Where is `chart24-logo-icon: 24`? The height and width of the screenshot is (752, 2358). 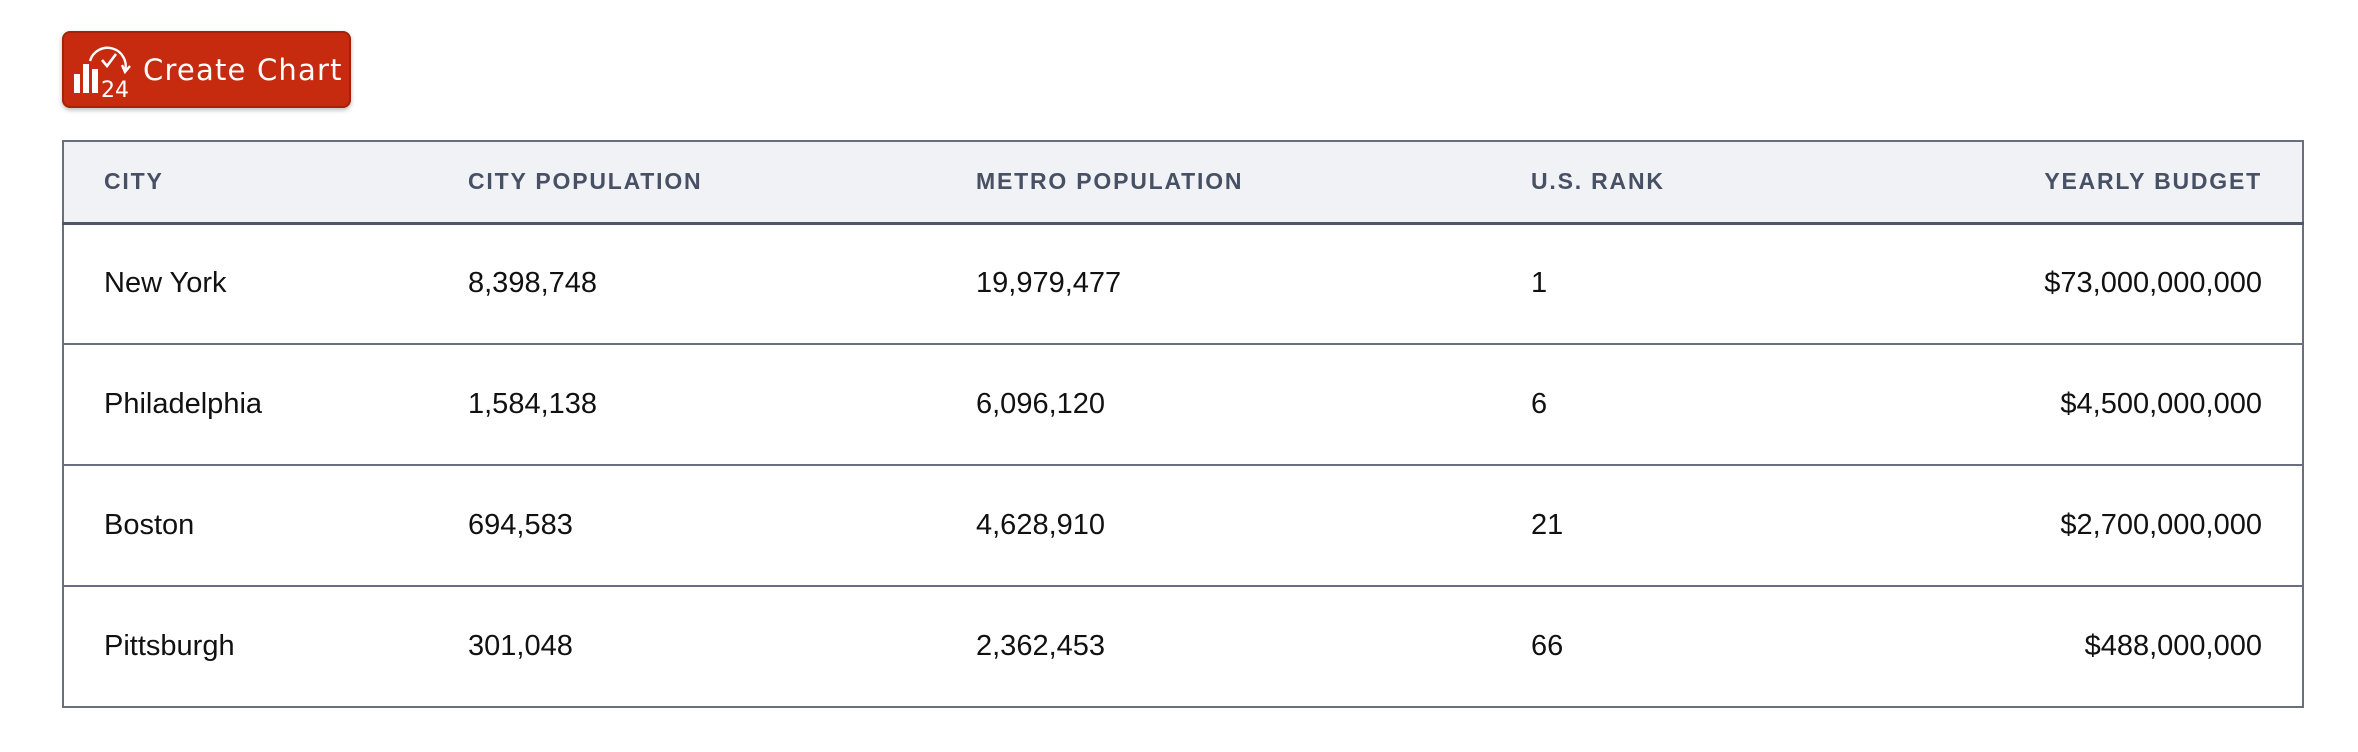 chart24-logo-icon: 24 is located at coordinates (102, 73).